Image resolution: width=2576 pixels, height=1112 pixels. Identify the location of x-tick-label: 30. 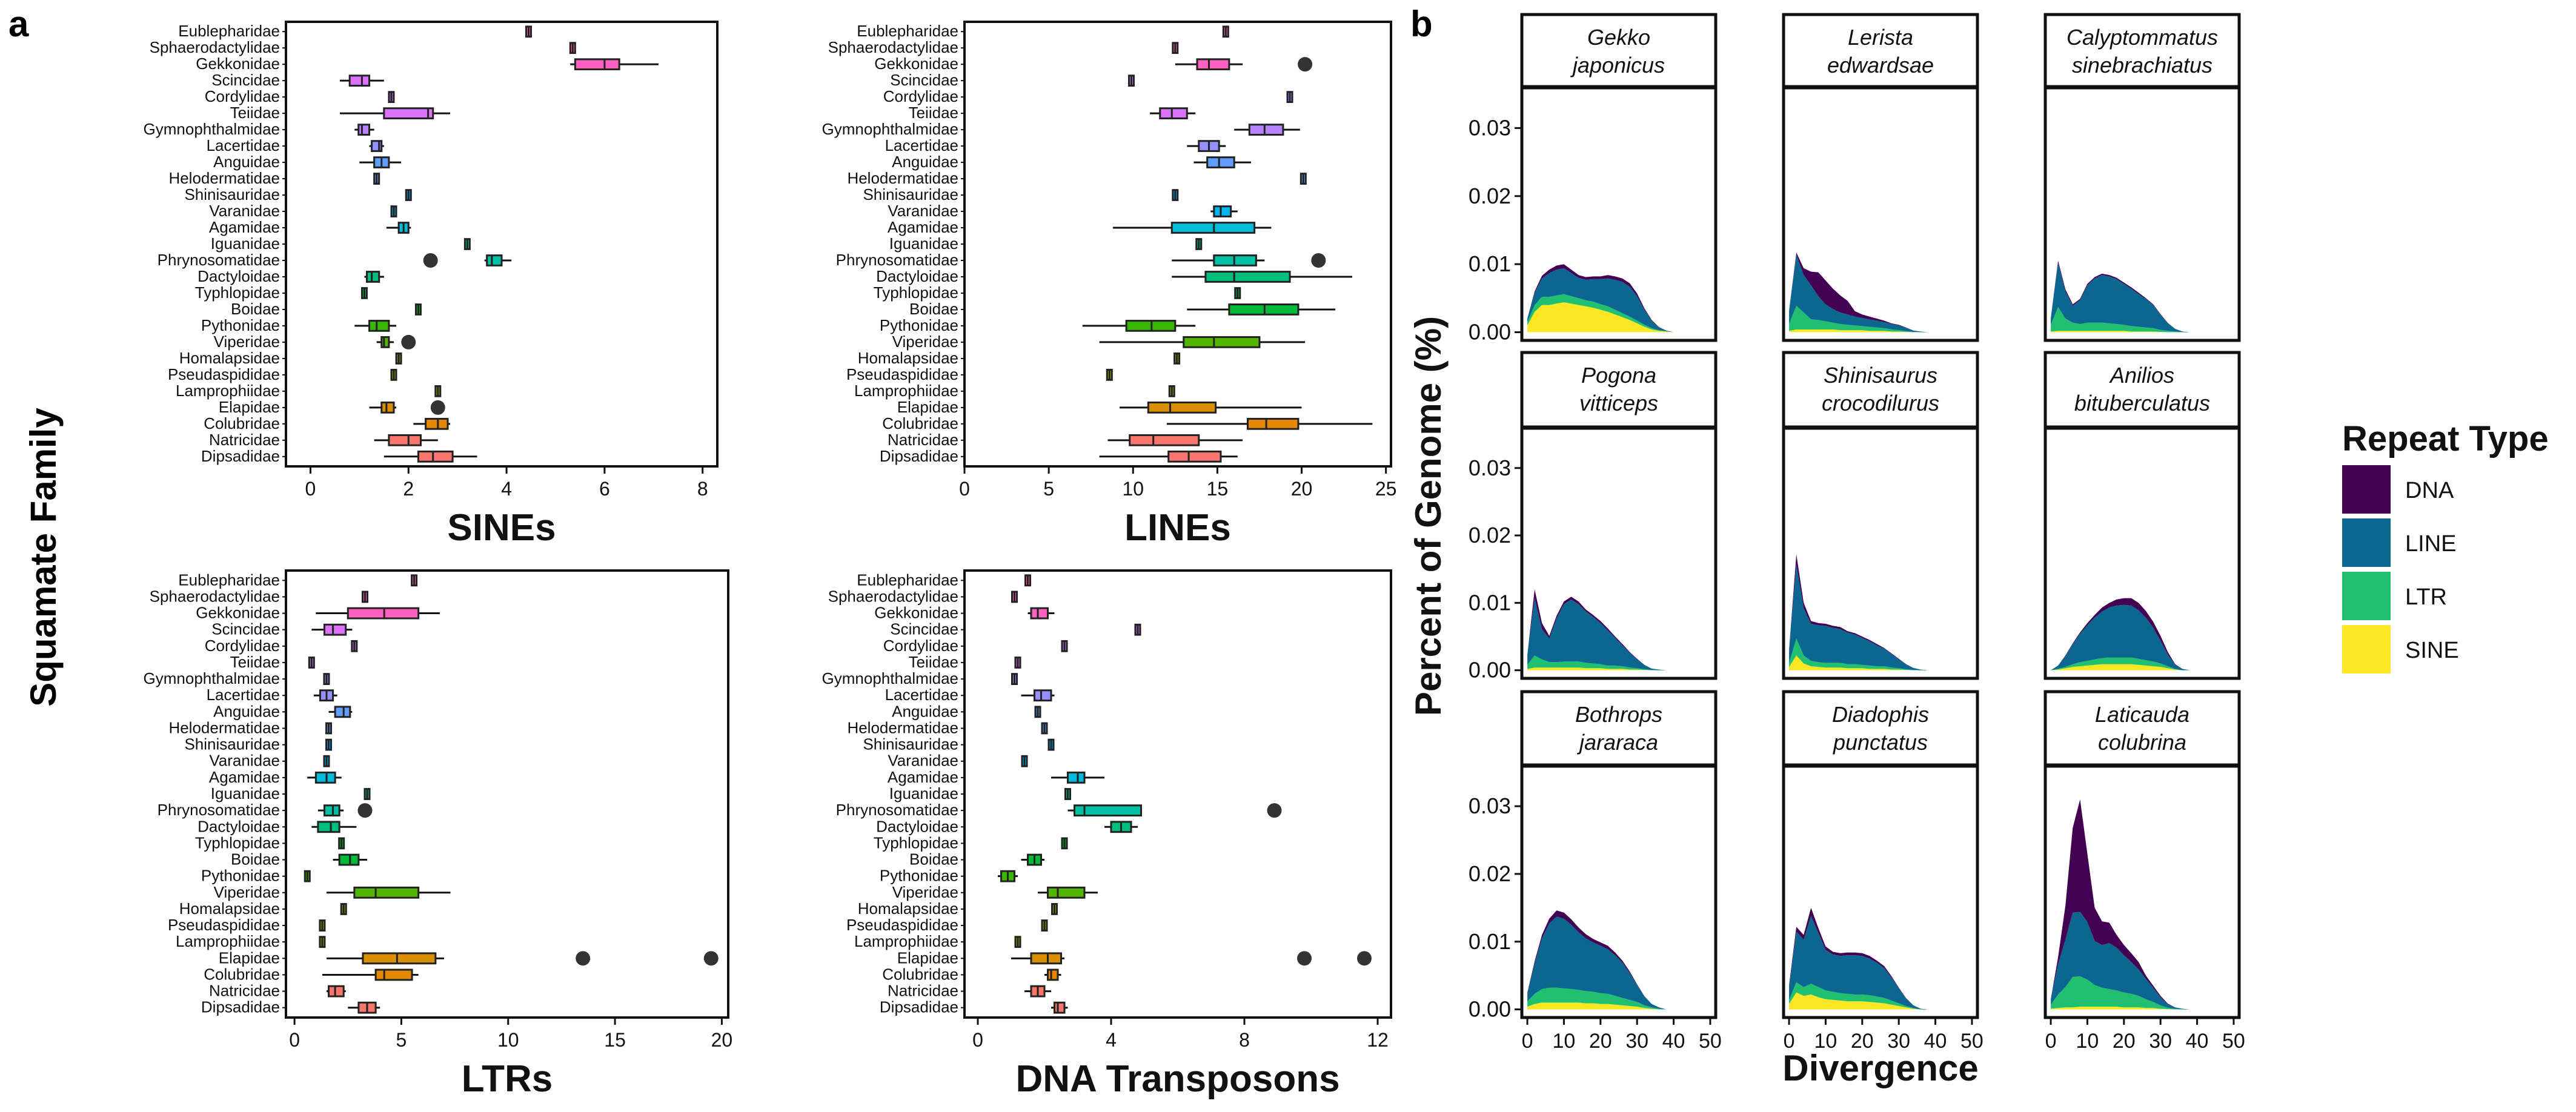
(2160, 1041).